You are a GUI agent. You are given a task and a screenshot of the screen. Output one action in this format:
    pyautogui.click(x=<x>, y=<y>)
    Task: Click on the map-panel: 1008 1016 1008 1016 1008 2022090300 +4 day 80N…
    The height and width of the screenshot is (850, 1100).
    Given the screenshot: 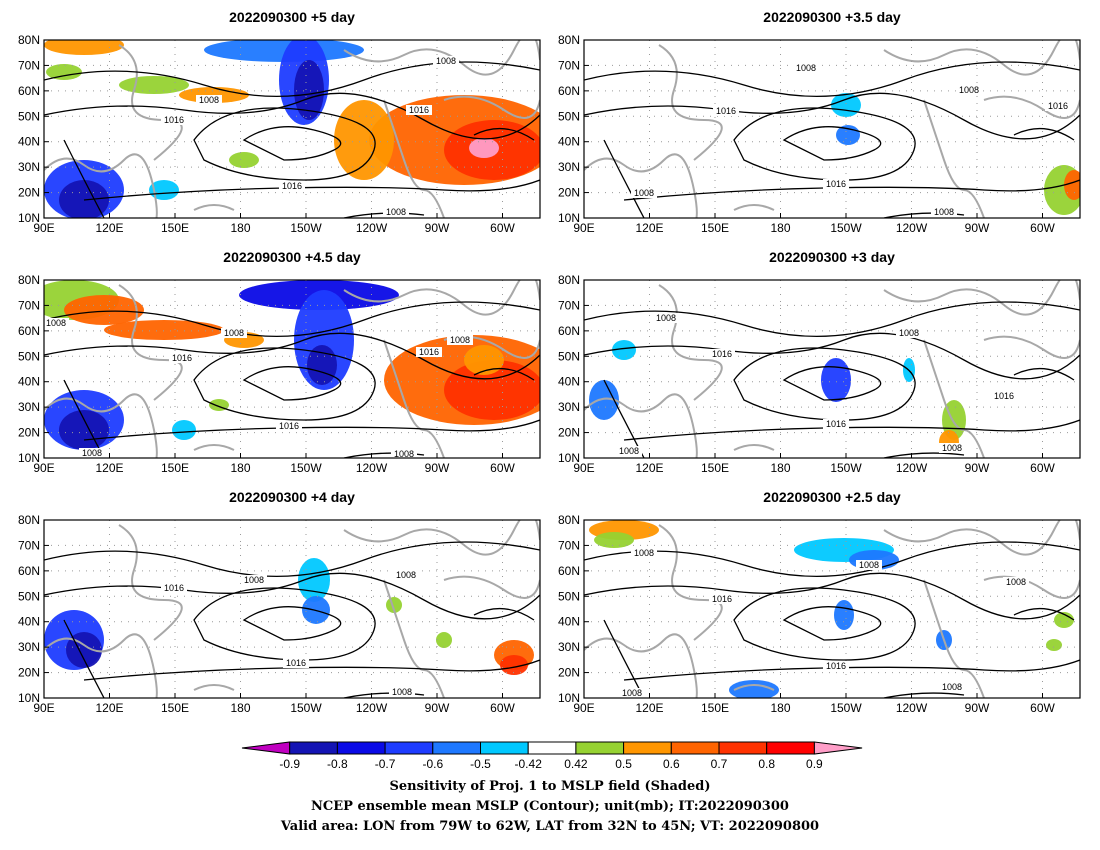 What is the action you would take?
    pyautogui.click(x=279, y=602)
    